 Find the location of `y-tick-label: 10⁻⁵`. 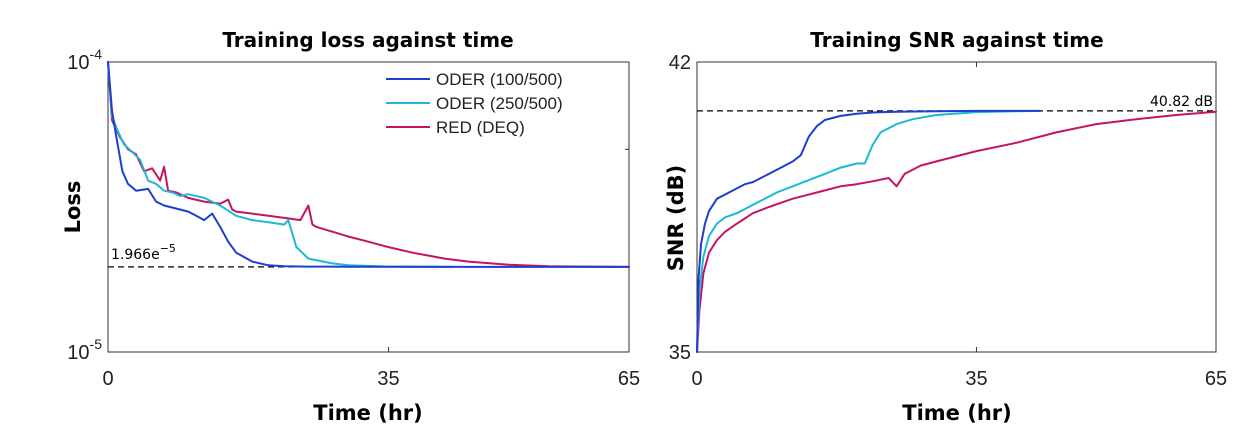

y-tick-label: 10⁻⁵ is located at coordinates (84, 350).